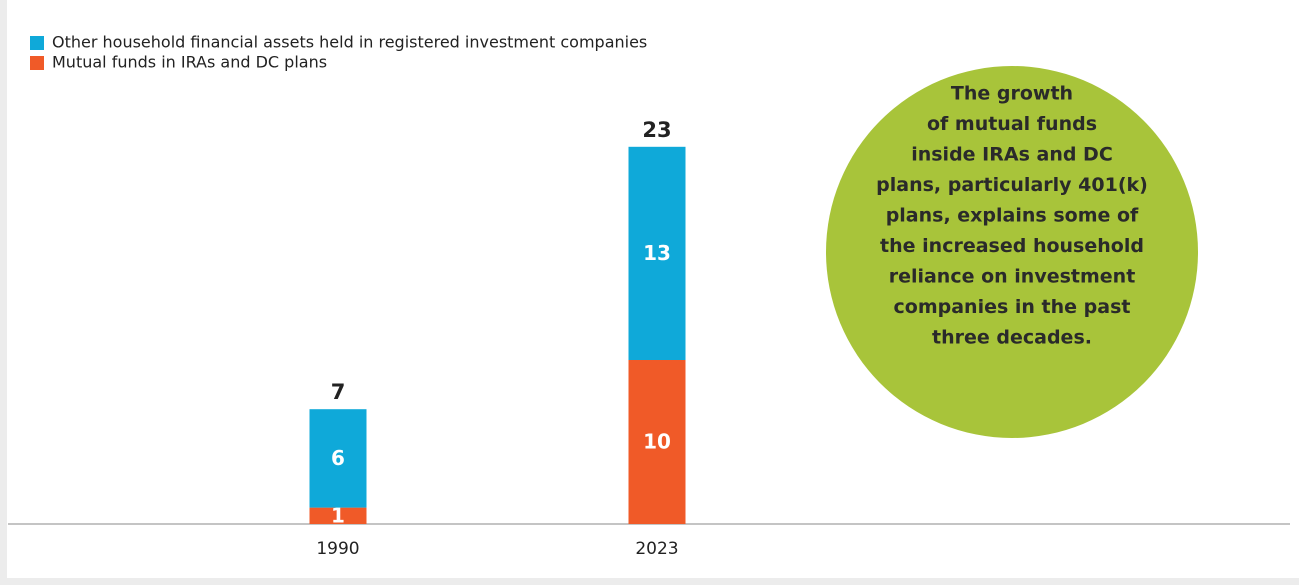  Describe the element at coordinates (337, 549) in the screenshot. I see `x-tick-label: 1990` at that location.